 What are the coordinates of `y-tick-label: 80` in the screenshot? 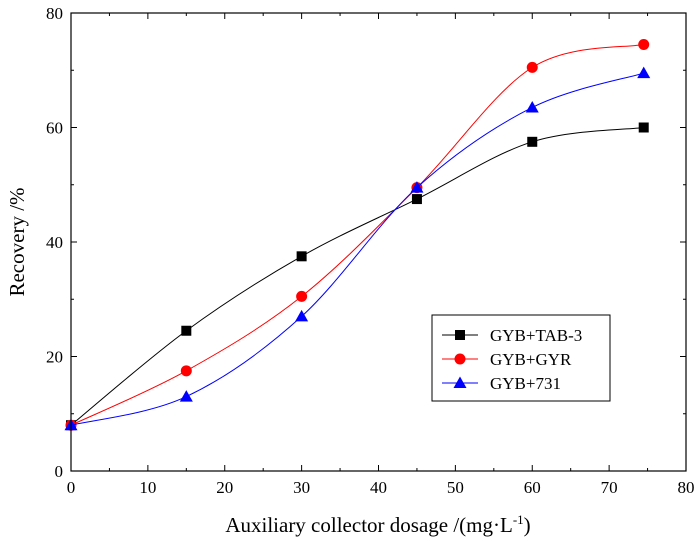 It's located at (54, 13).